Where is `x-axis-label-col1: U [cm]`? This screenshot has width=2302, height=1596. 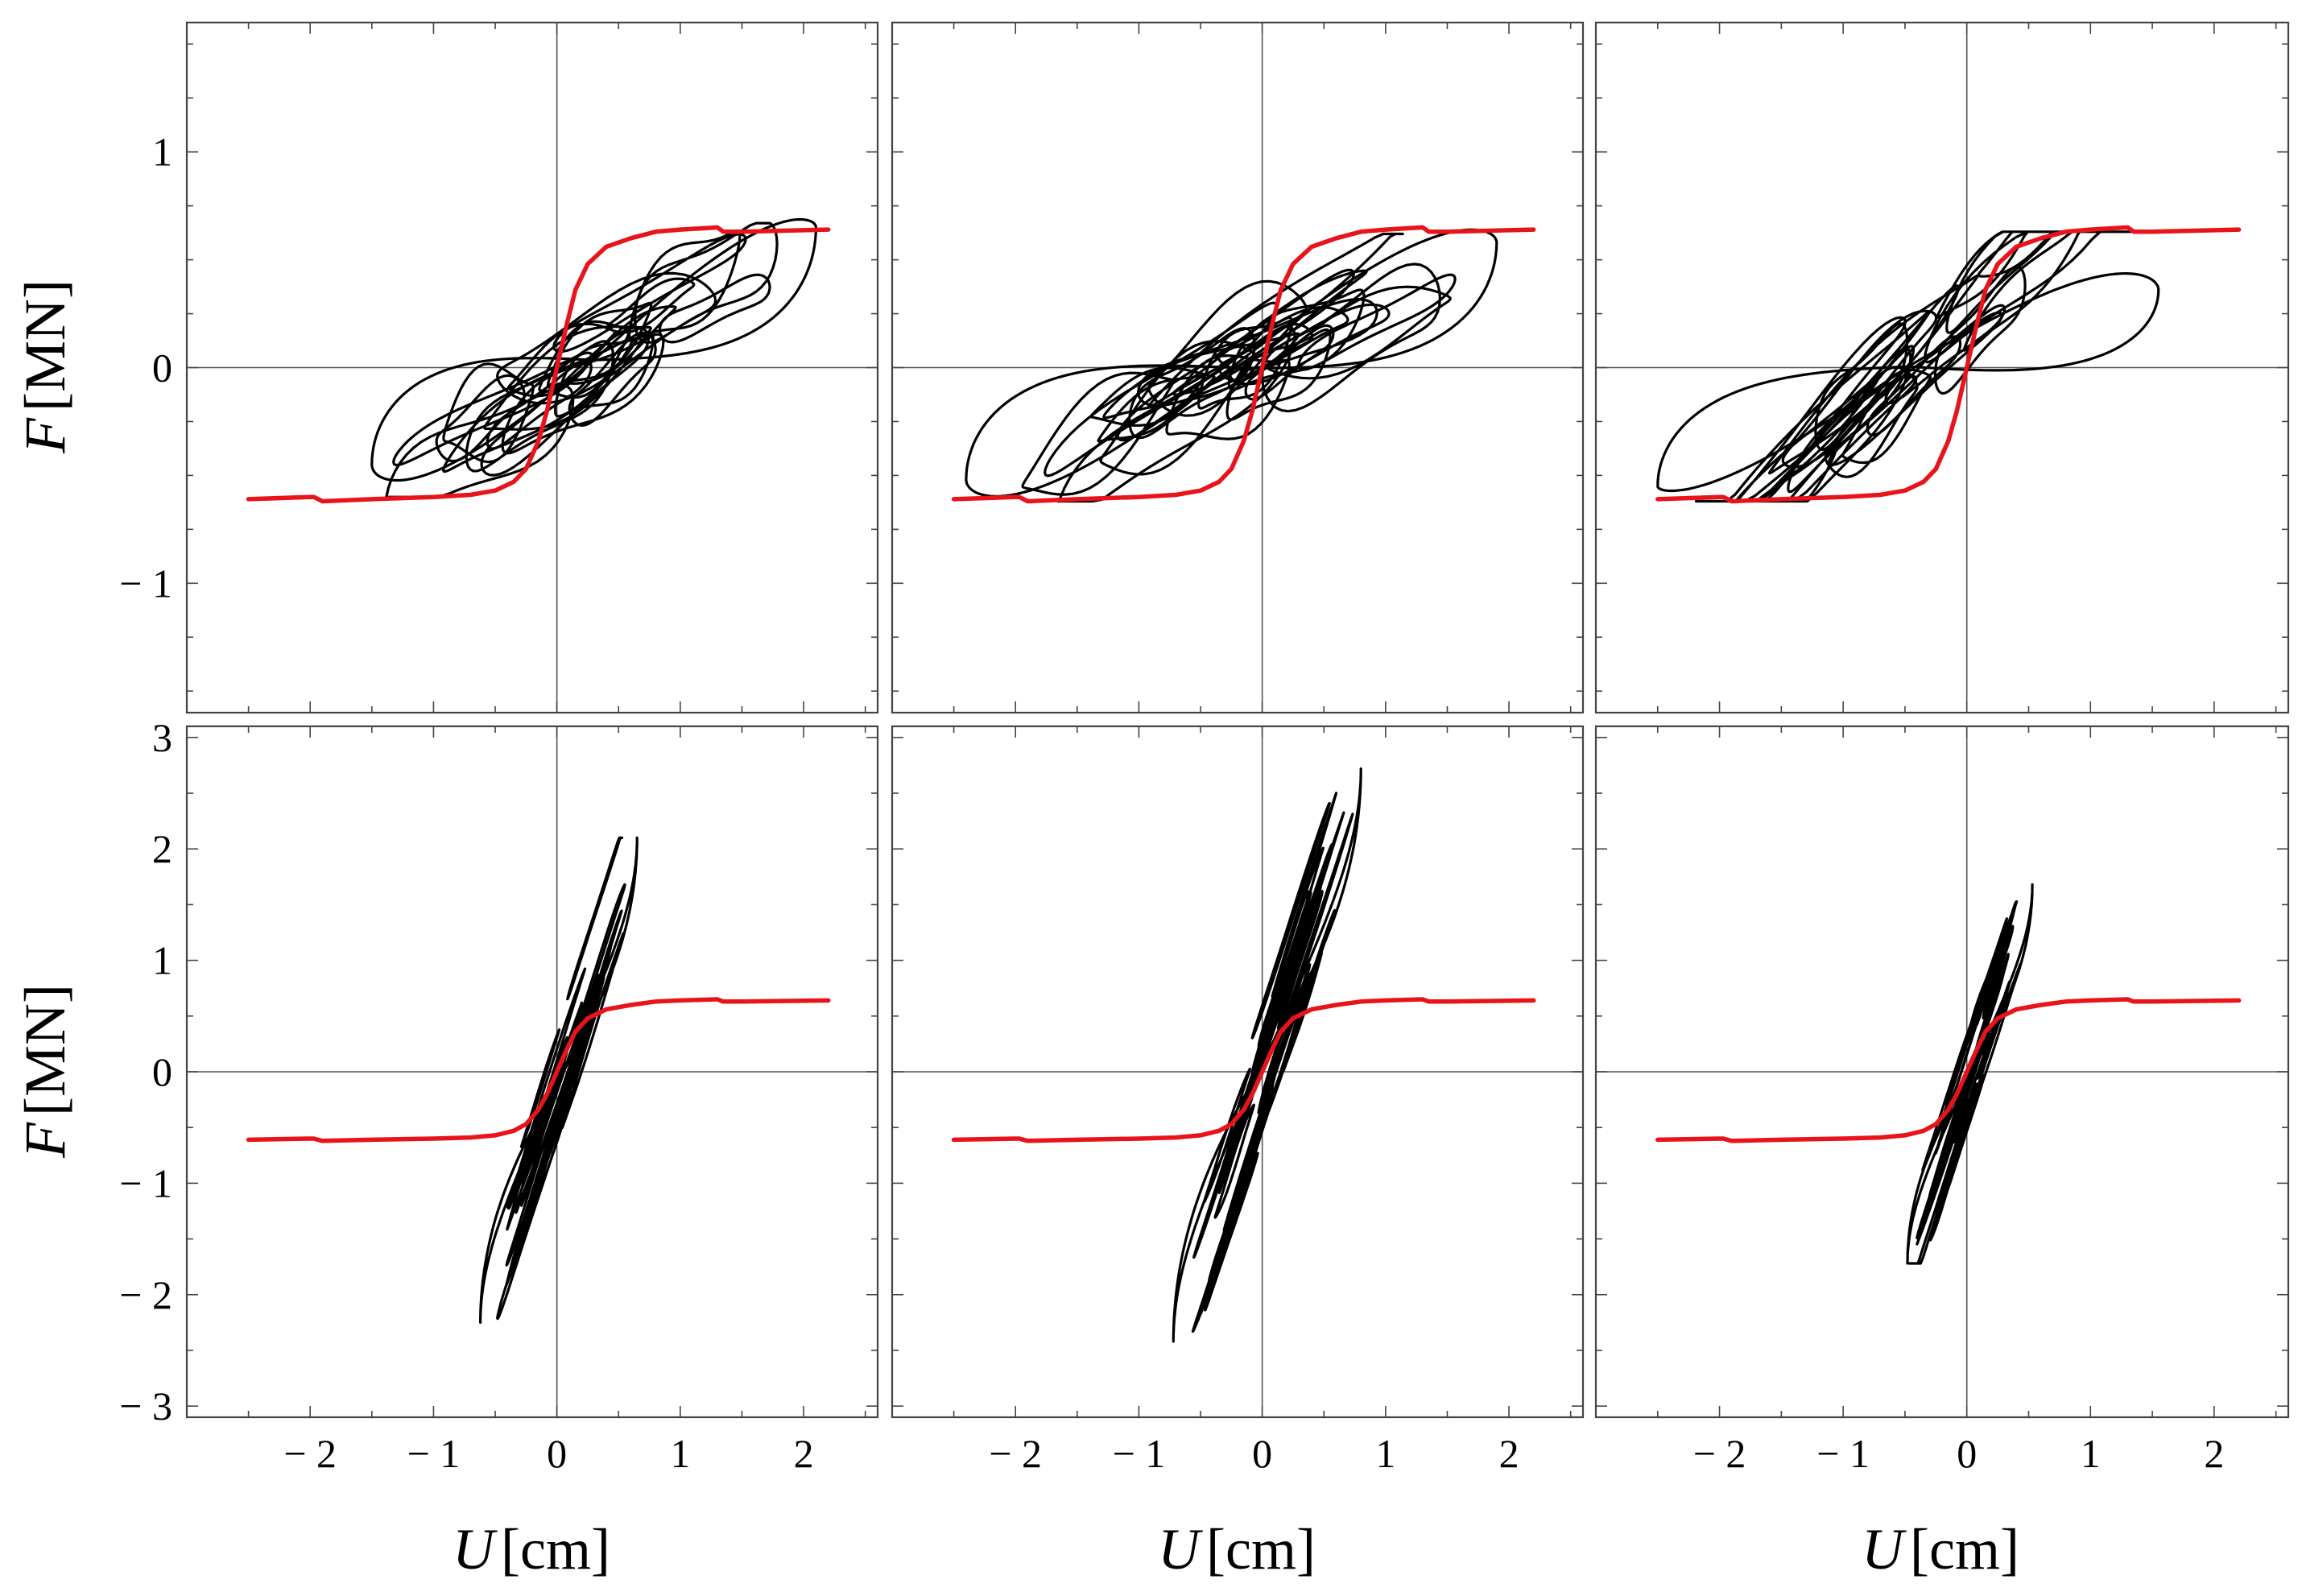 x-axis-label-col1: U [cm] is located at coordinates (531, 1549).